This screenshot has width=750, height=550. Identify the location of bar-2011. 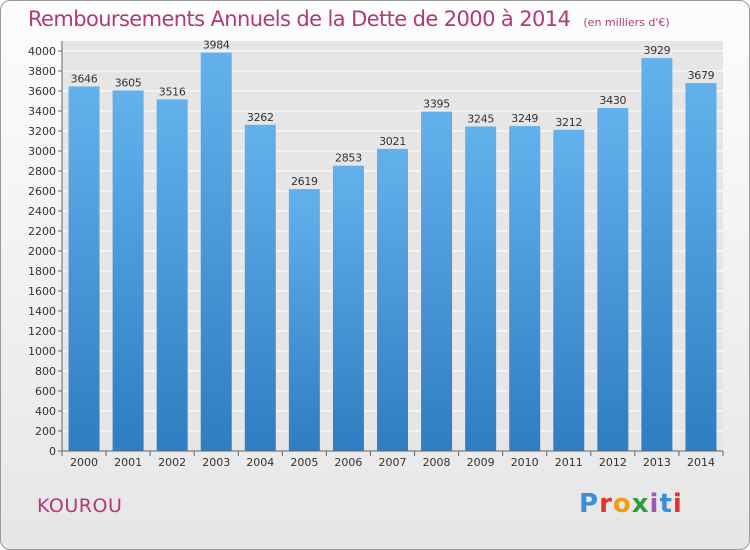
(569, 290).